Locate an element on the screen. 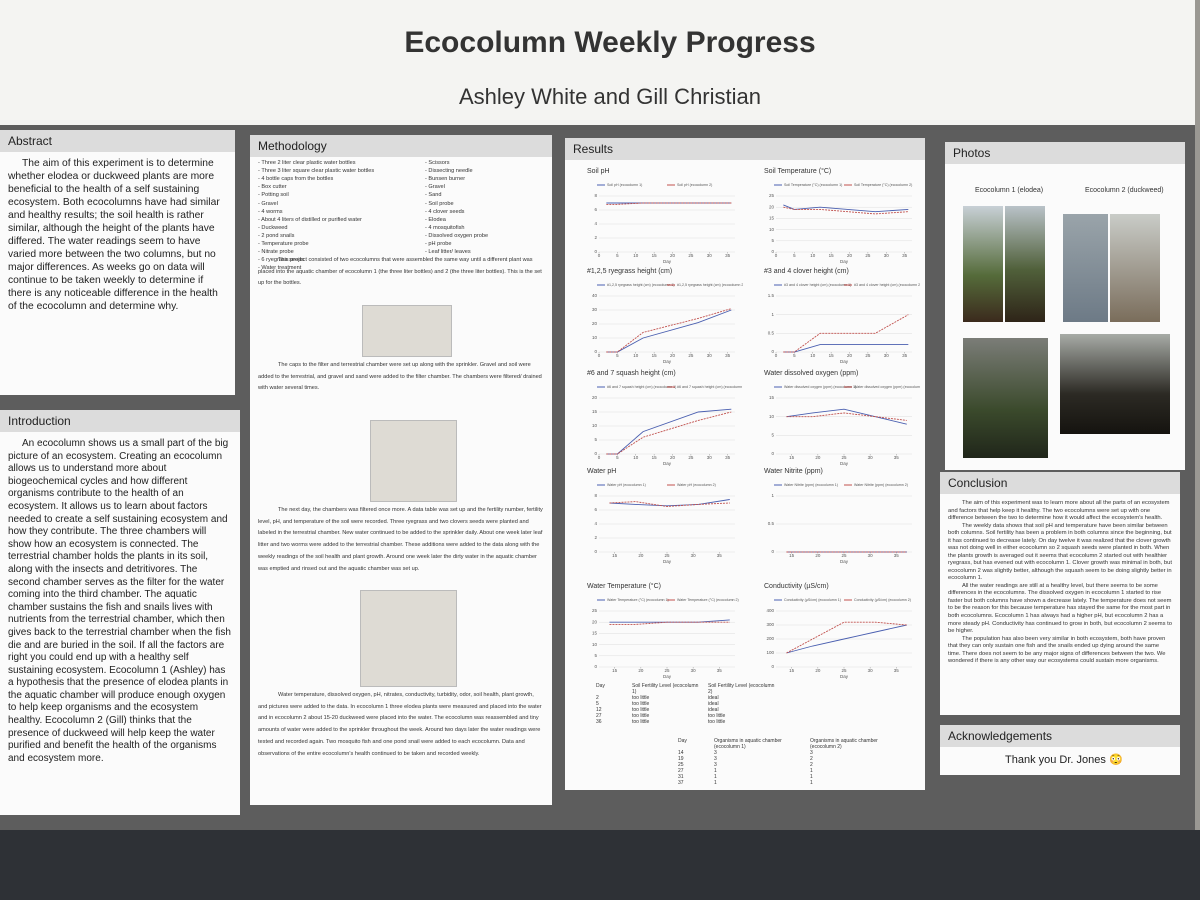 The height and width of the screenshot is (900, 1200). table-cell: ideal is located at coordinates (713, 704).